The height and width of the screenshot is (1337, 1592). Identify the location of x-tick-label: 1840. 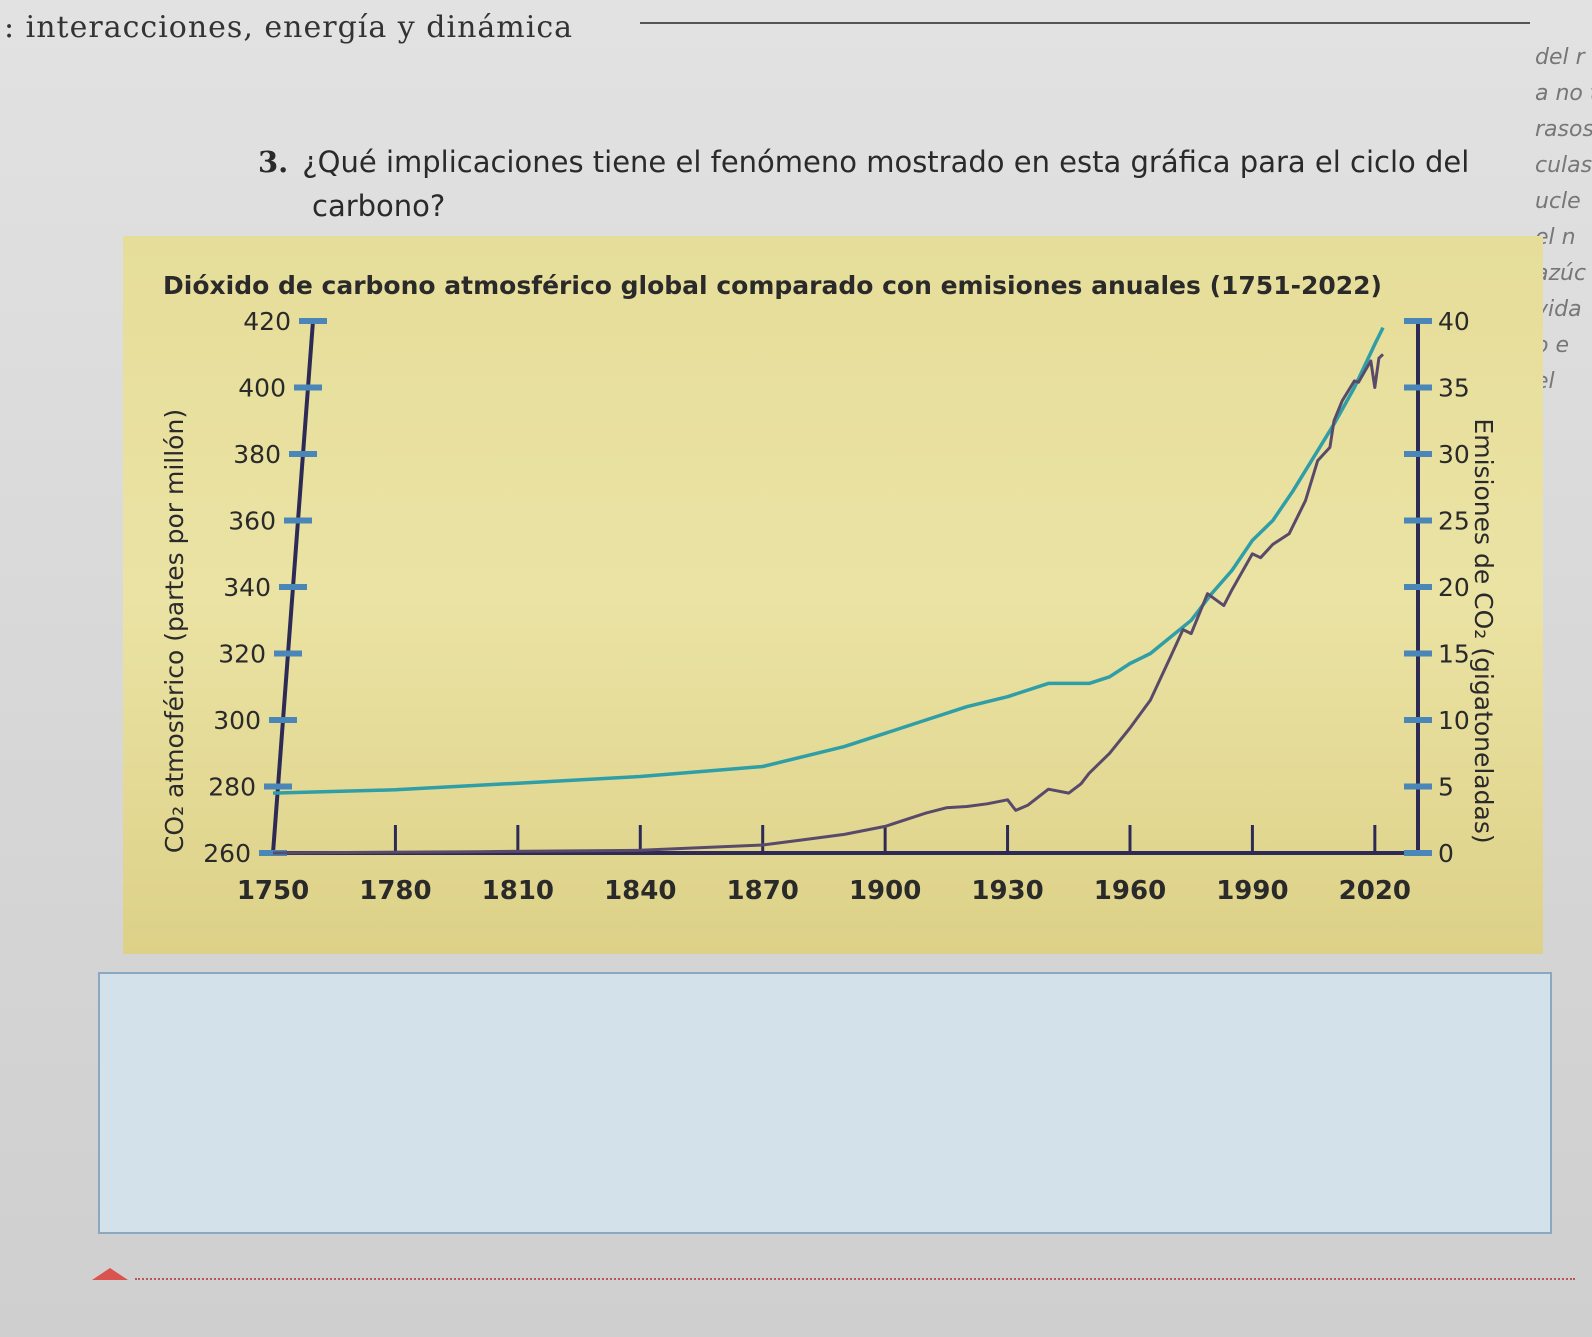
(640, 891).